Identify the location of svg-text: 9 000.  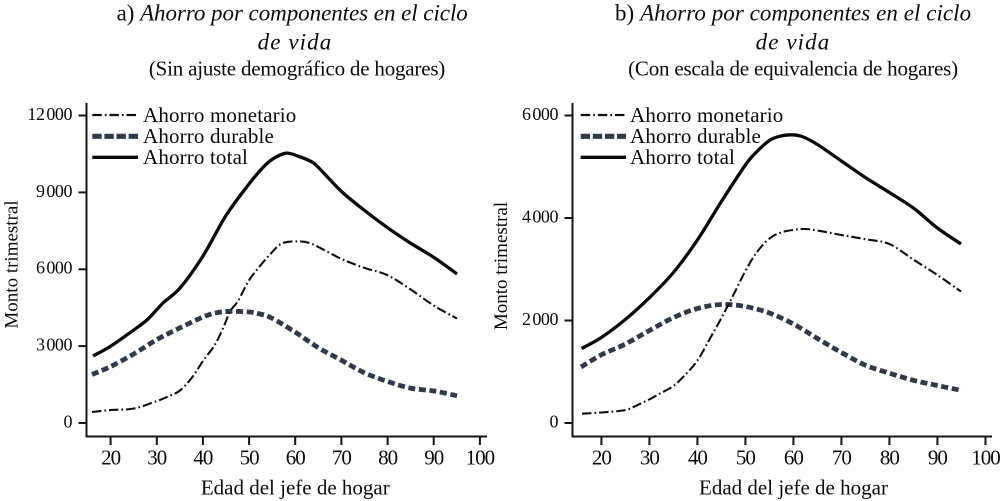
(54, 191).